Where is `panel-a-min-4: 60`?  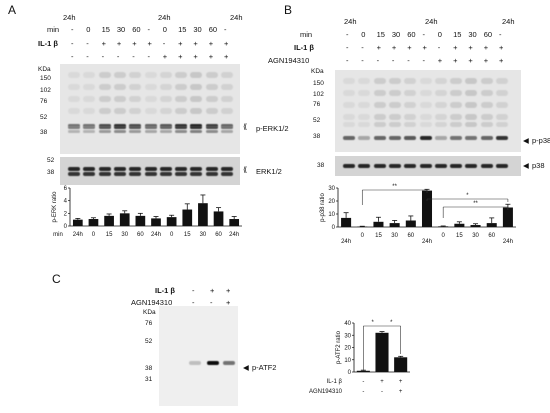 panel-a-min-4: 60 is located at coordinates (136, 29).